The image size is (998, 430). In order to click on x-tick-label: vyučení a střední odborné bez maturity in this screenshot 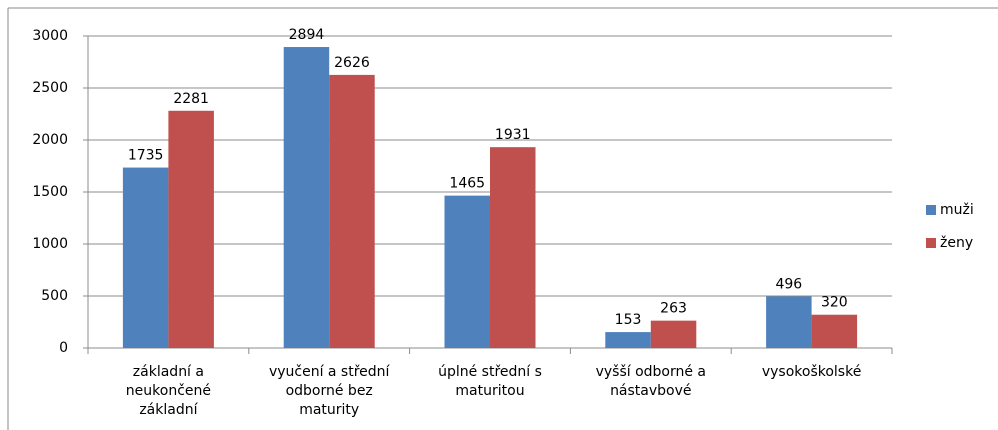, I will do `click(329, 391)`.